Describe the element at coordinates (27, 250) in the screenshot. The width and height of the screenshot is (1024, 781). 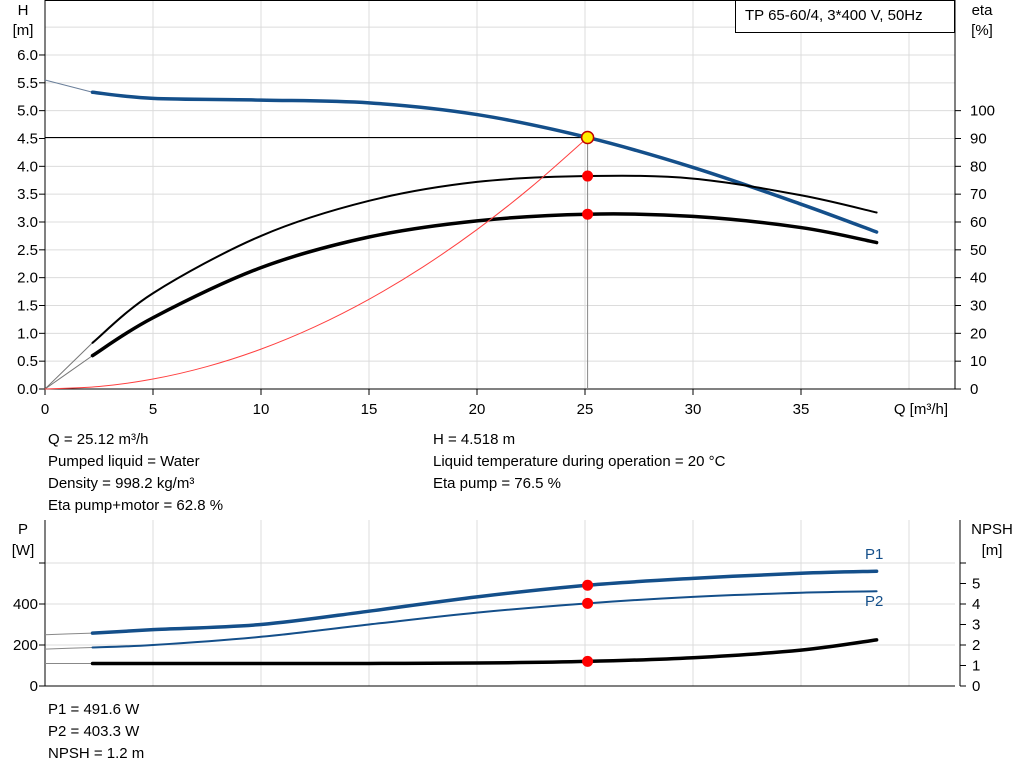
I see `y-tick-label-left: 2.5` at that location.